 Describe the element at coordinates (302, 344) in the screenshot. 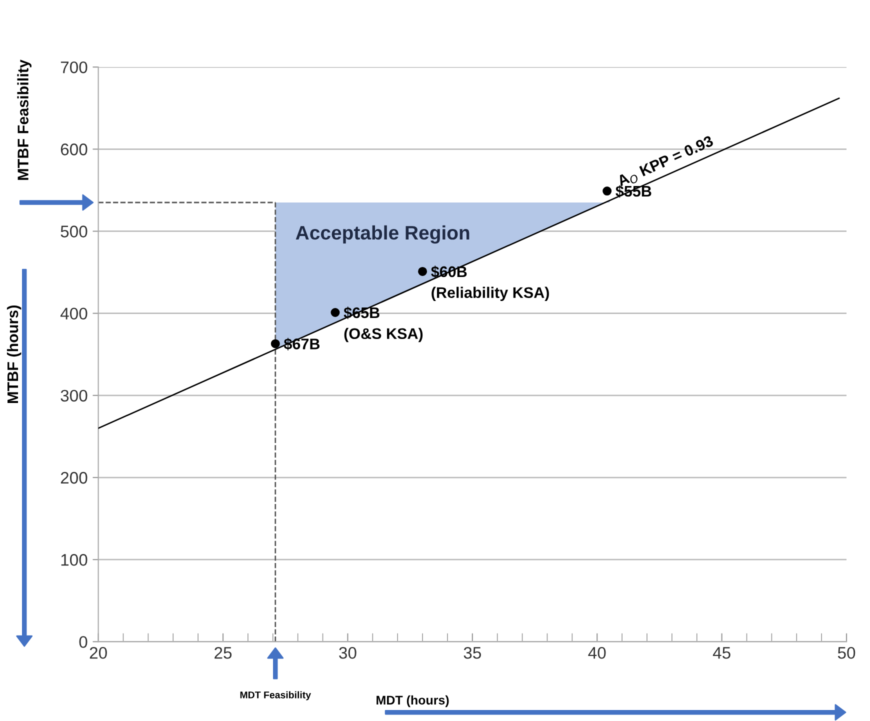

I see `annotation: $67B` at that location.